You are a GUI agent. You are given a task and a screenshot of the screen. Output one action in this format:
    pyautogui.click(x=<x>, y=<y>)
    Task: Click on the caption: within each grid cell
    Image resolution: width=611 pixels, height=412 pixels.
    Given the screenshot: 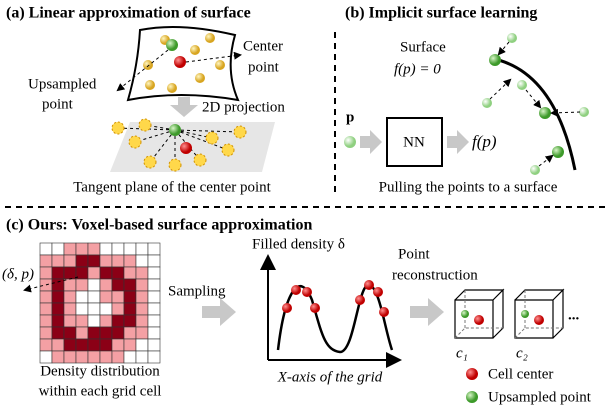 What is the action you would take?
    pyautogui.click(x=100, y=391)
    